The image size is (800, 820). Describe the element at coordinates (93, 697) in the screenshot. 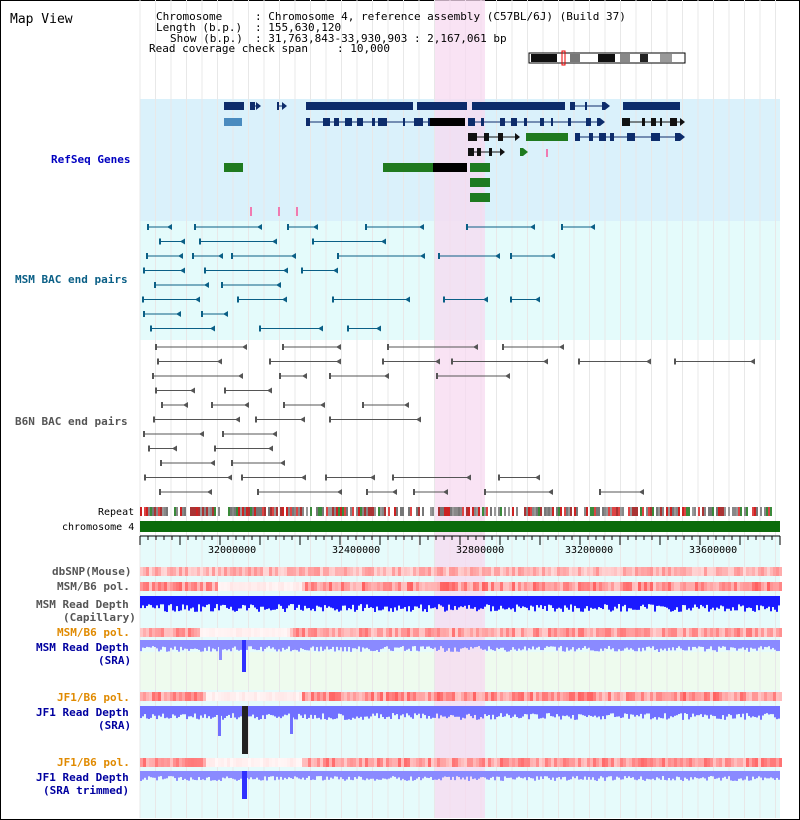

I see `jf1-b6-pol-label: JF1/B6 pol.` at that location.